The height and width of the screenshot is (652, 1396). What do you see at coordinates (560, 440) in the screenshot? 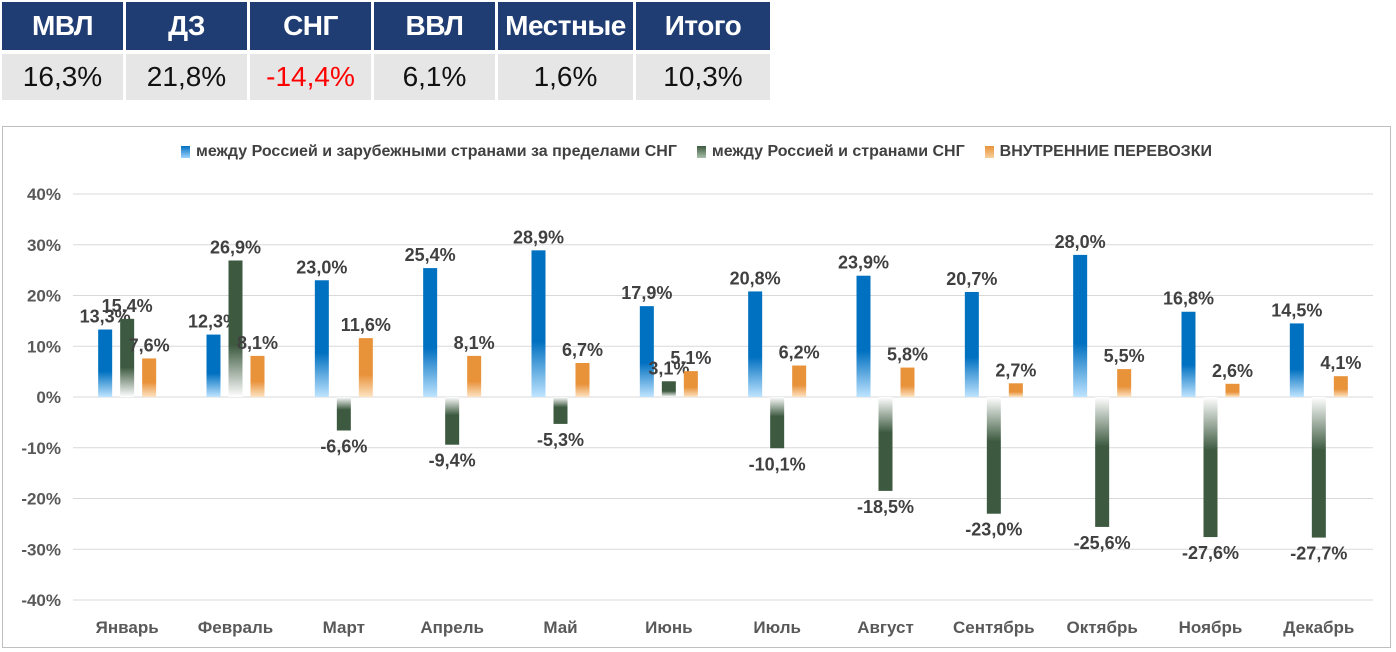
I see `data-label: -5,3%` at bounding box center [560, 440].